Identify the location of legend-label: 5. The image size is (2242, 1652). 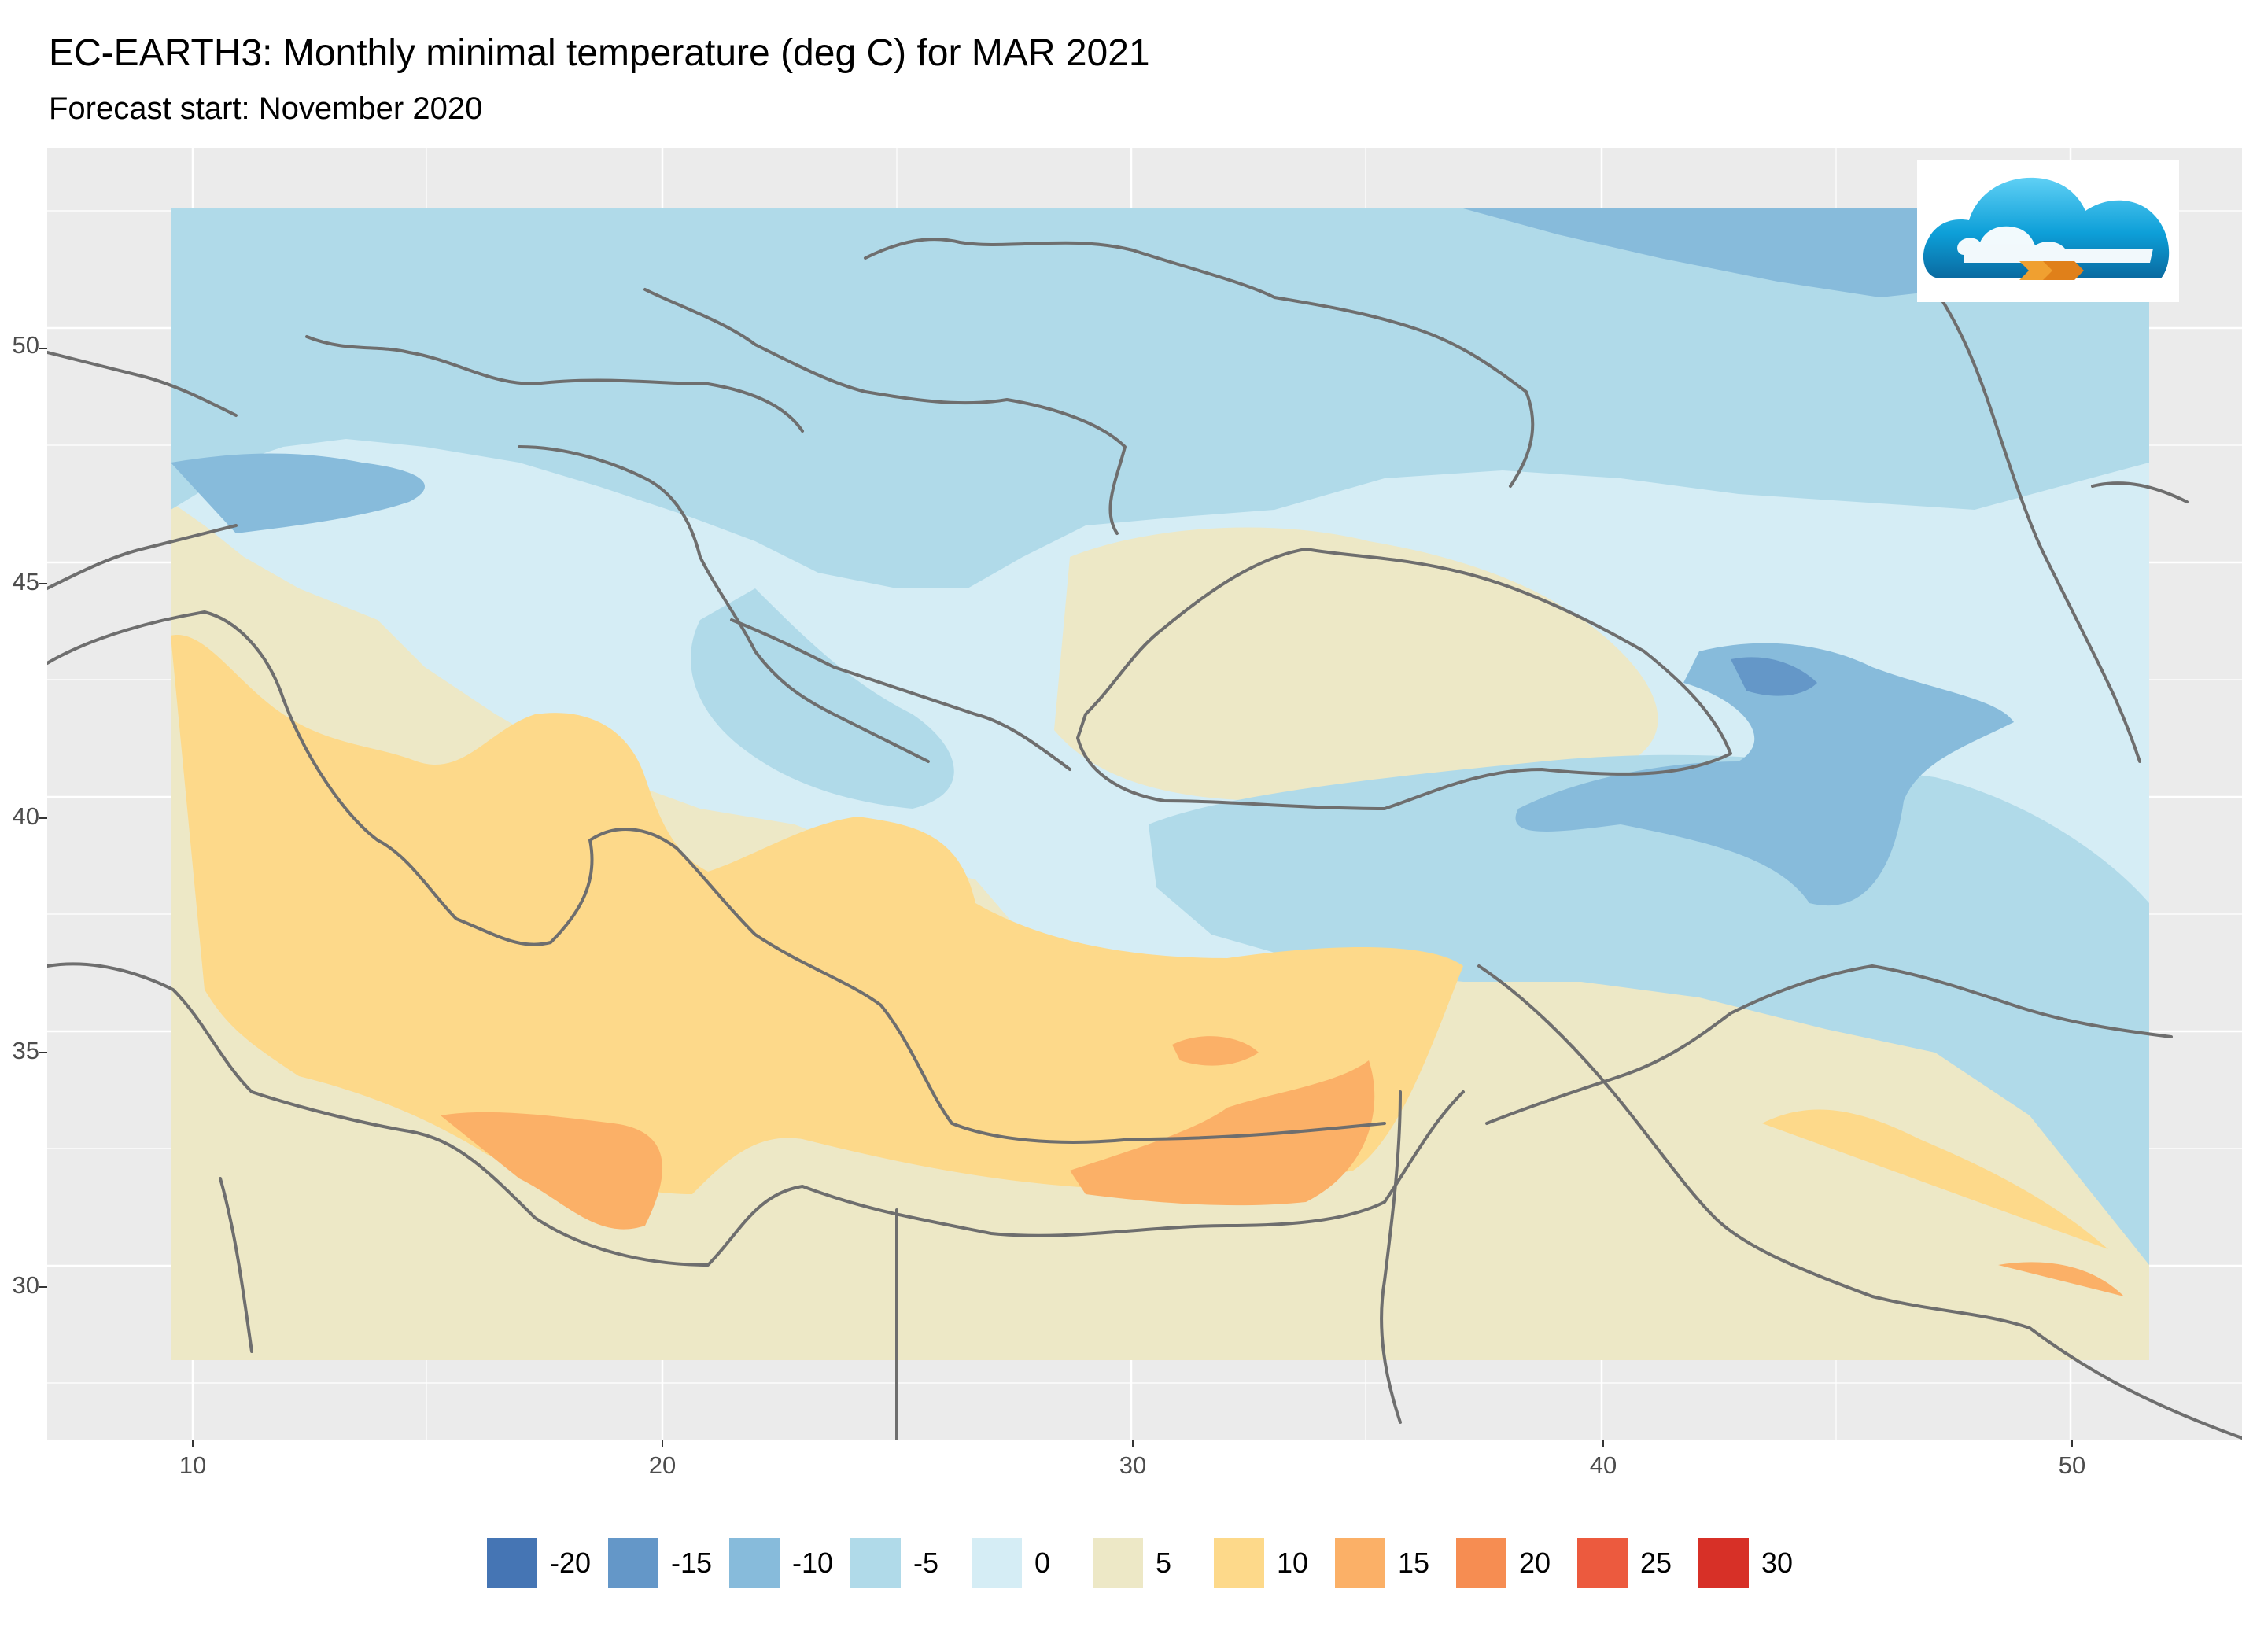
(1164, 1563).